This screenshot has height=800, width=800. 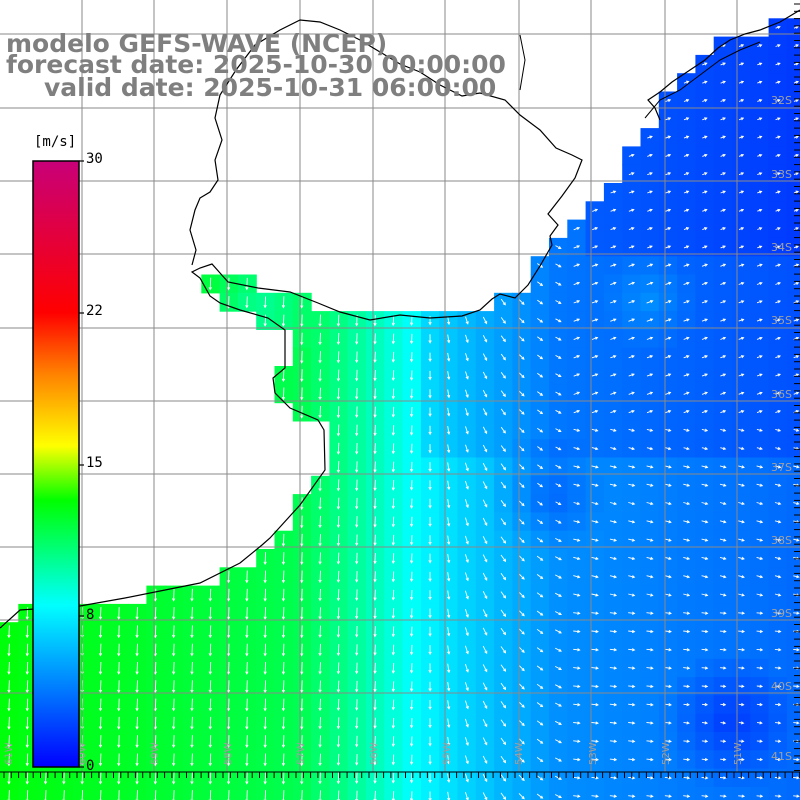 I want to click on valid-date: valid date: 2025-10-31 06:00:00, so click(x=270, y=87).